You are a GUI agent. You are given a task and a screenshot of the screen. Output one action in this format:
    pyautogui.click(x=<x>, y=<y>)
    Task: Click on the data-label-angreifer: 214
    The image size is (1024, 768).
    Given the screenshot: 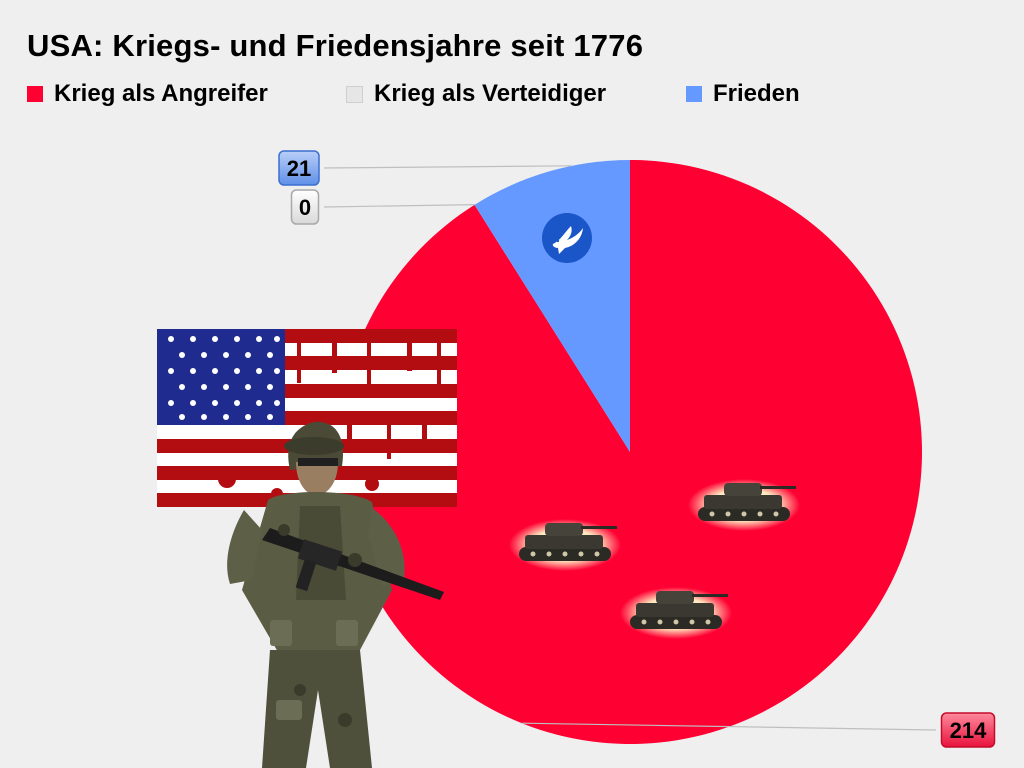 What is the action you would take?
    pyautogui.click(x=968, y=730)
    